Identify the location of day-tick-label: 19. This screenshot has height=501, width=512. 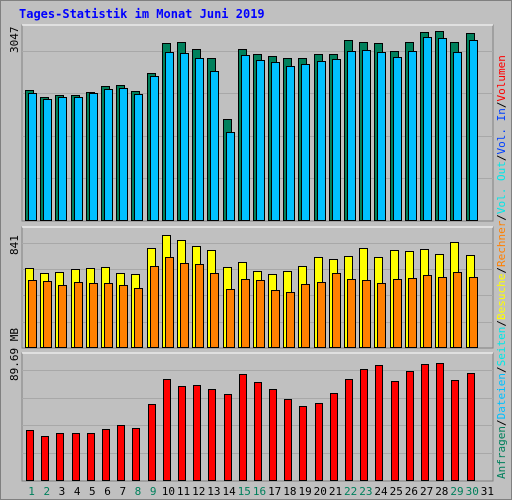
(304, 491).